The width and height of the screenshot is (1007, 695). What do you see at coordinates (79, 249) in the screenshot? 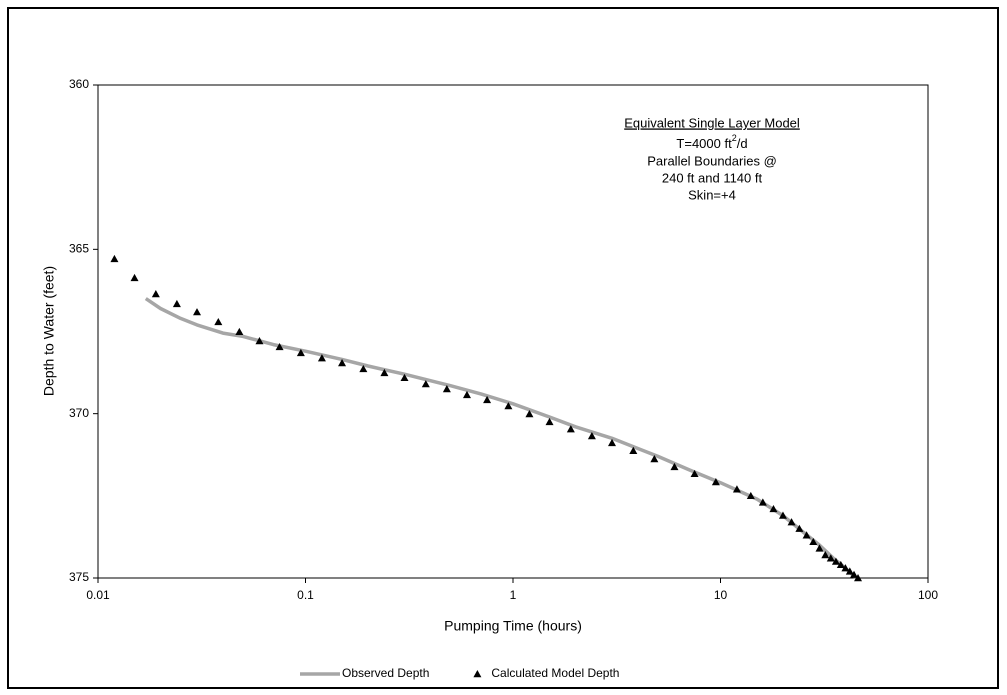
I see `y-tick-label: 365` at bounding box center [79, 249].